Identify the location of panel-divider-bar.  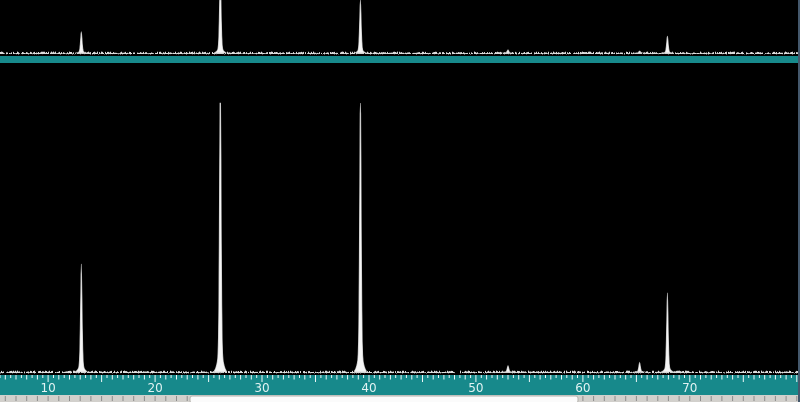
(400, 59).